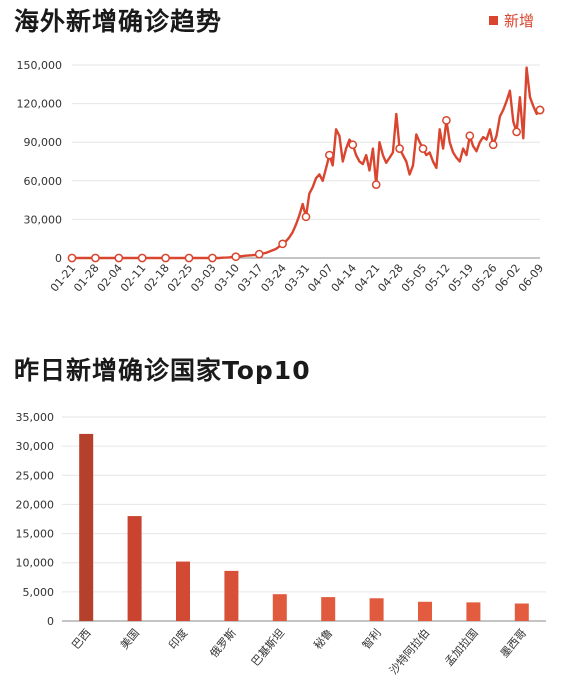 This screenshot has width=568, height=683. What do you see at coordinates (35, 534) in the screenshot?
I see `y-tick-label: 15,000` at bounding box center [35, 534].